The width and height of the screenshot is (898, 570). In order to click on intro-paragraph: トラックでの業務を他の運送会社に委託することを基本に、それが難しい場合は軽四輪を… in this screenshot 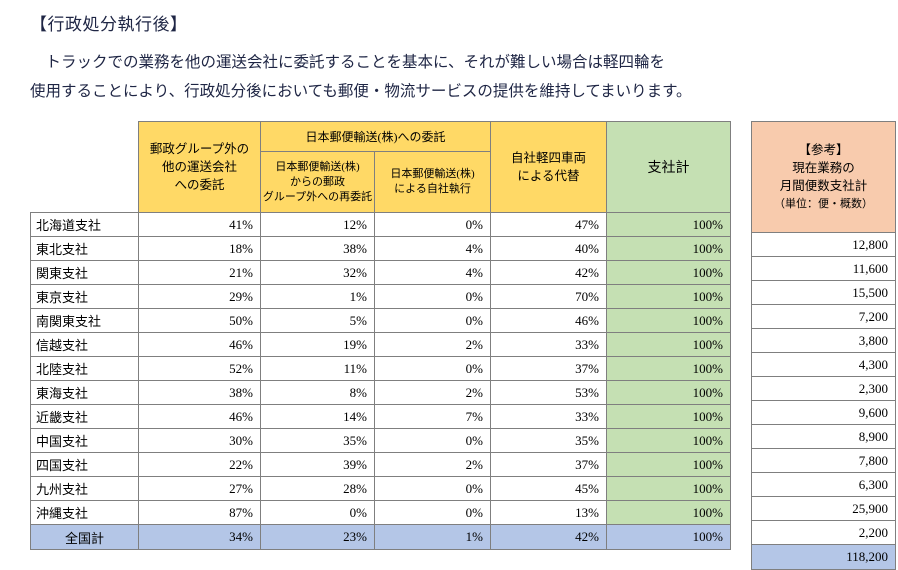, I will do `click(361, 77)`.